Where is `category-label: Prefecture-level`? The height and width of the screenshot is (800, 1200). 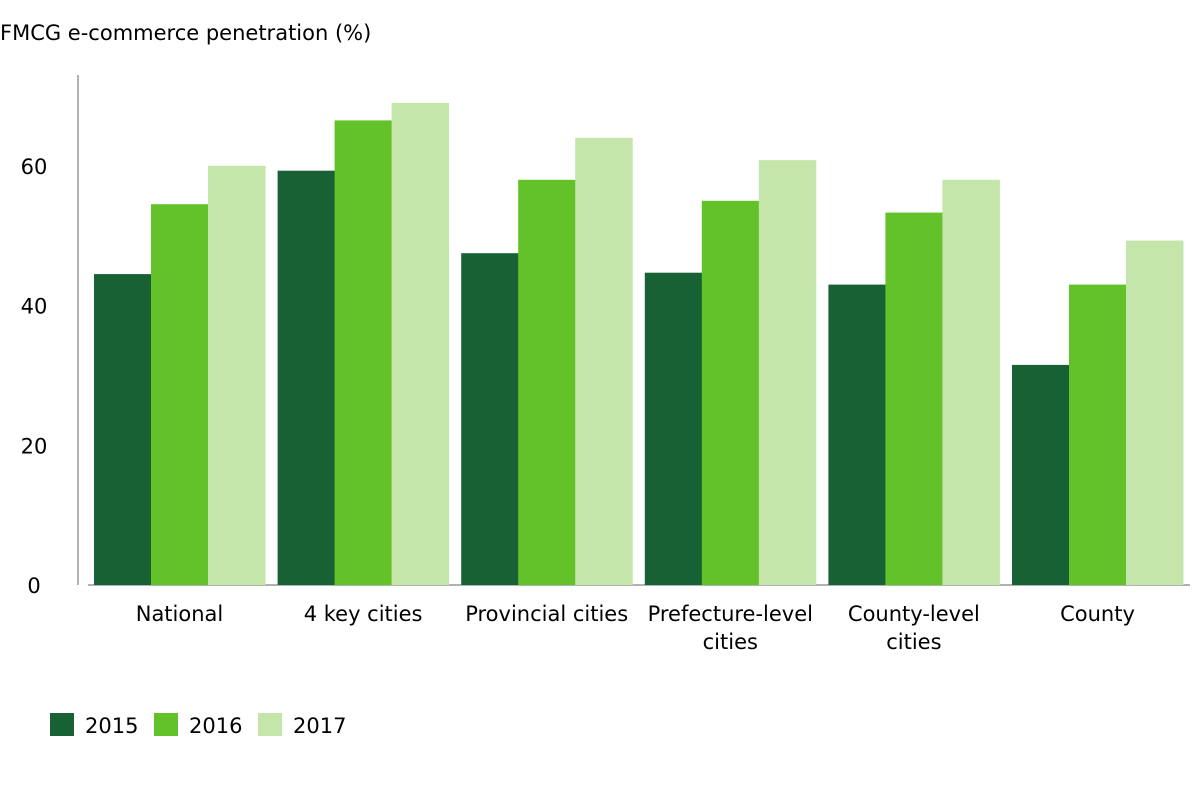 category-label: Prefecture-level is located at coordinates (730, 614).